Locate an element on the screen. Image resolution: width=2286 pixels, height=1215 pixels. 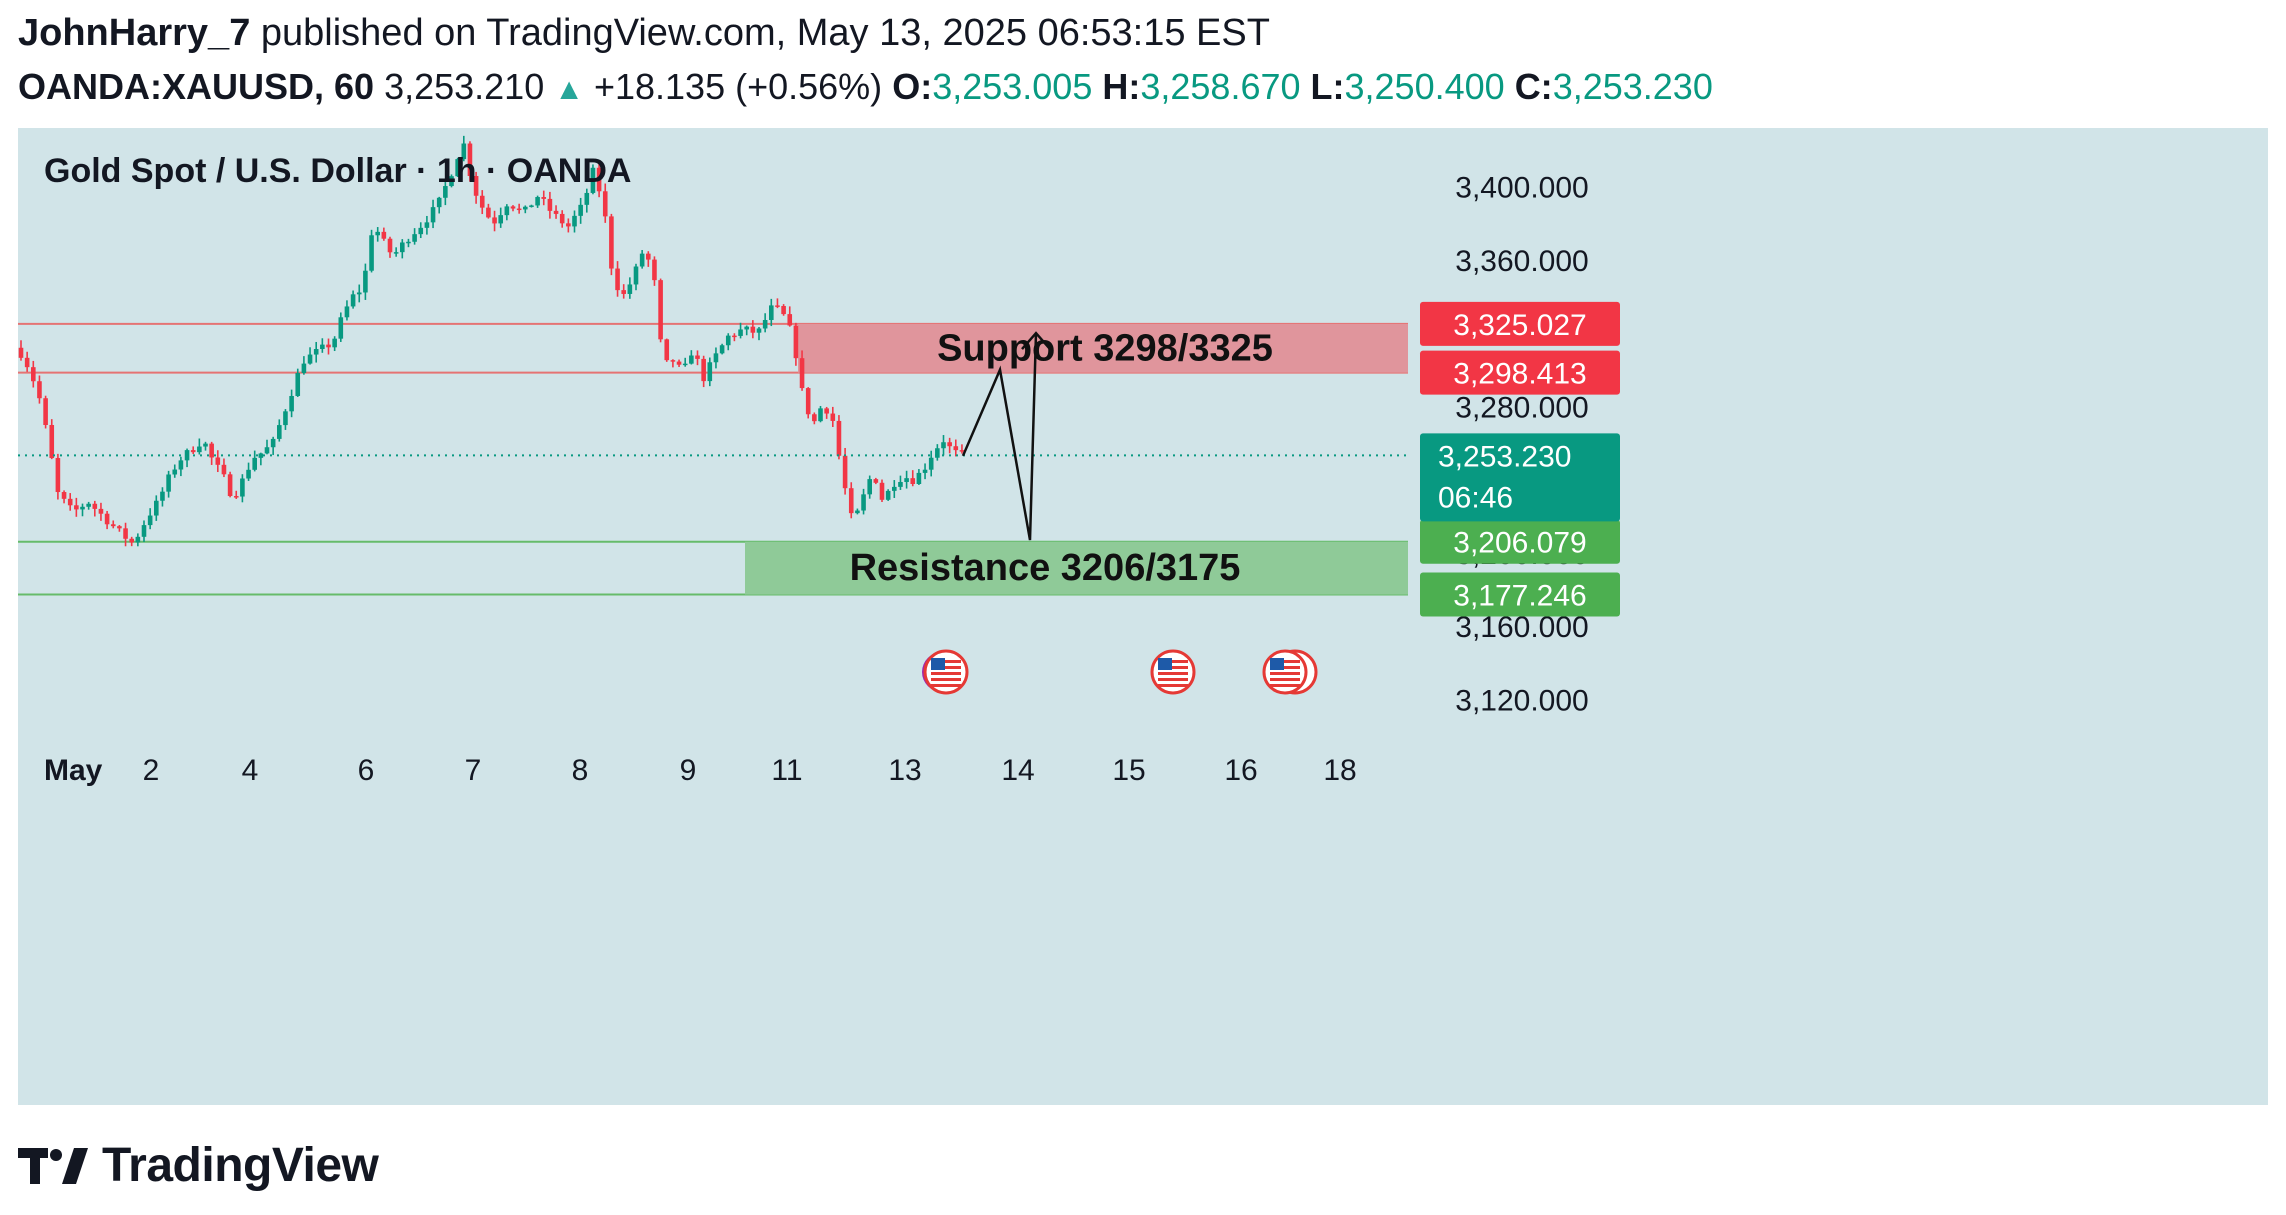
resistance-zone is located at coordinates (1076, 568).